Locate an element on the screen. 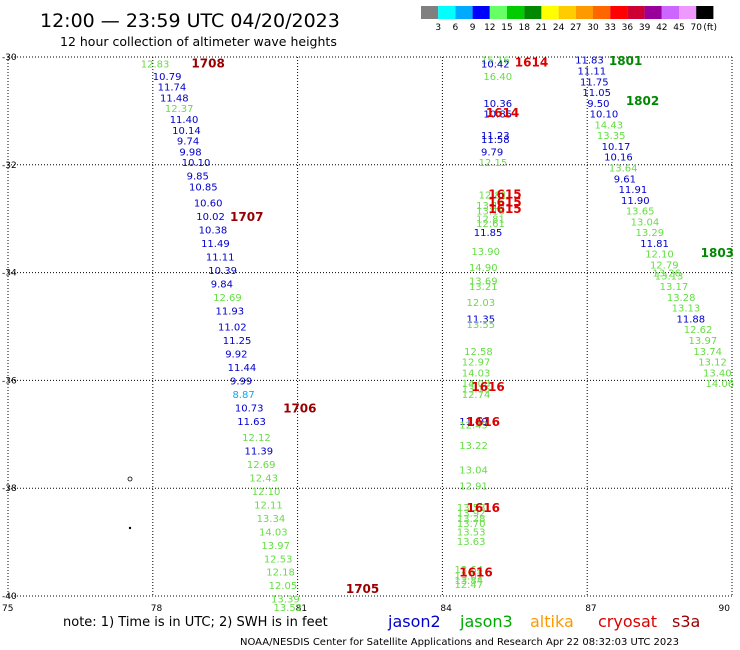  swh-point-cryosat: 12.47 is located at coordinates (468, 585).